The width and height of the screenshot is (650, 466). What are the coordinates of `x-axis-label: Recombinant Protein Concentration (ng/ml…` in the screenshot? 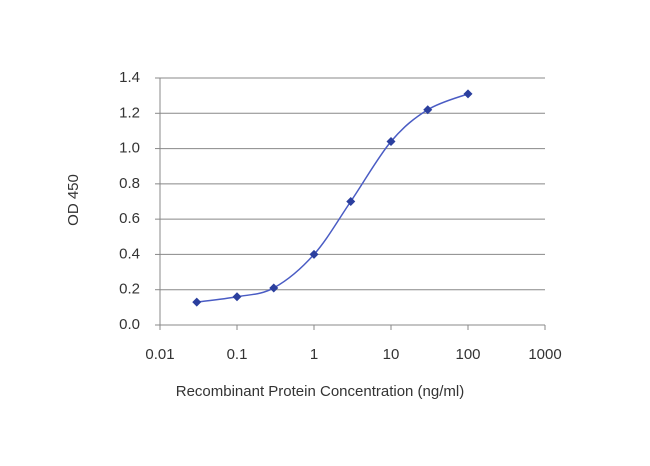 It's located at (320, 391).